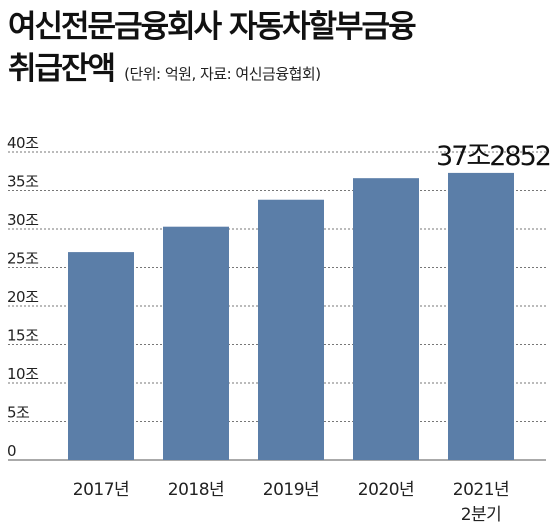 The width and height of the screenshot is (550, 528). What do you see at coordinates (23, 182) in the screenshot?
I see `y-tick-label: 35조` at bounding box center [23, 182].